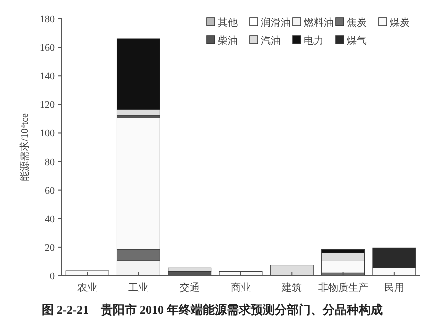 The height and width of the screenshot is (328, 425). What do you see at coordinates (25, 147) in the screenshot?
I see `y-axis-title: 能源需求/10⁴tce` at bounding box center [25, 147].